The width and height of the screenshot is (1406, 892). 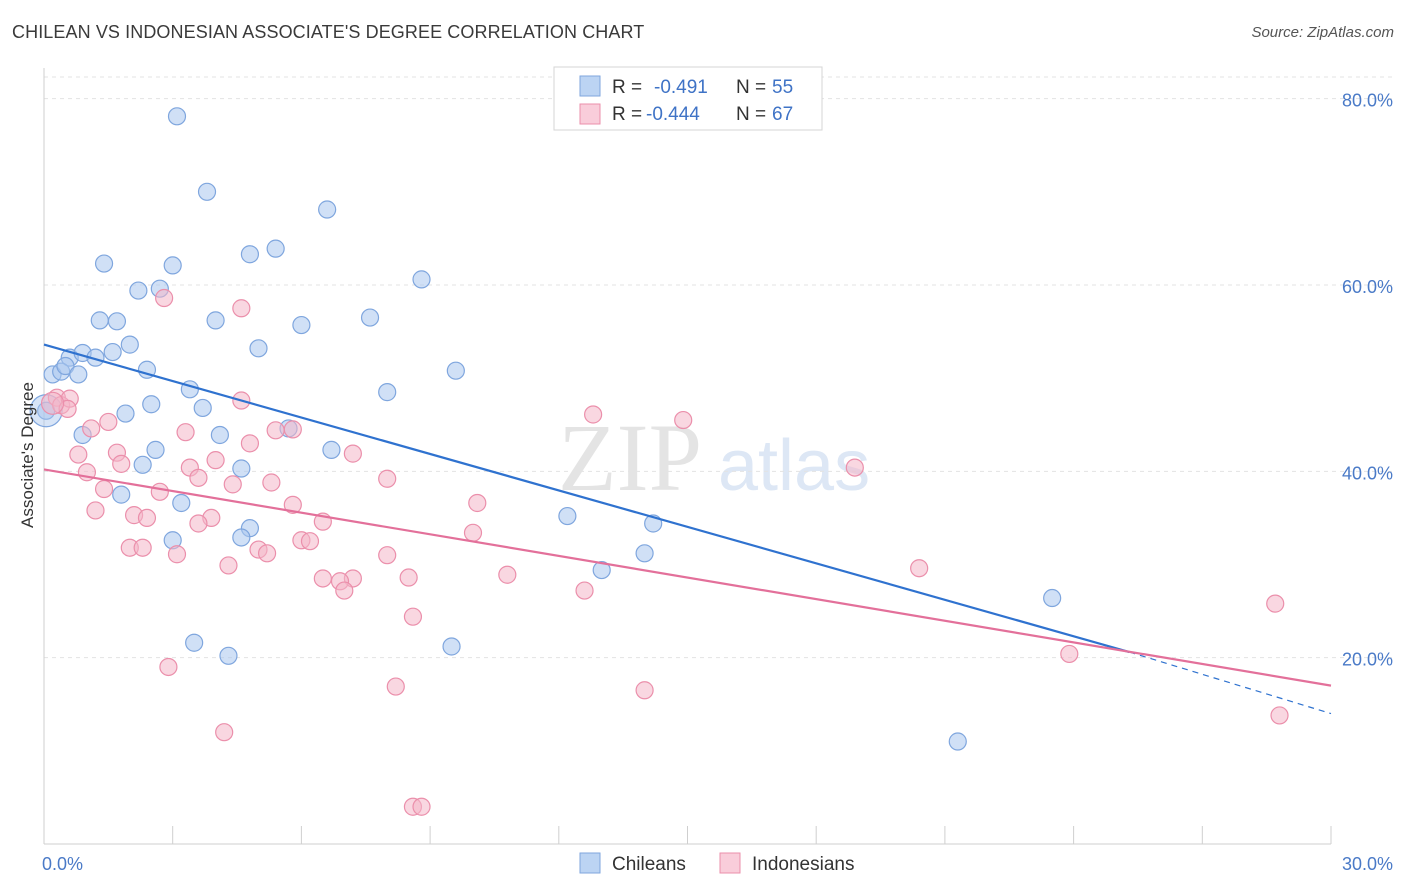 I want to click on y-tick-label: 80.0%, so click(x=1367, y=101).